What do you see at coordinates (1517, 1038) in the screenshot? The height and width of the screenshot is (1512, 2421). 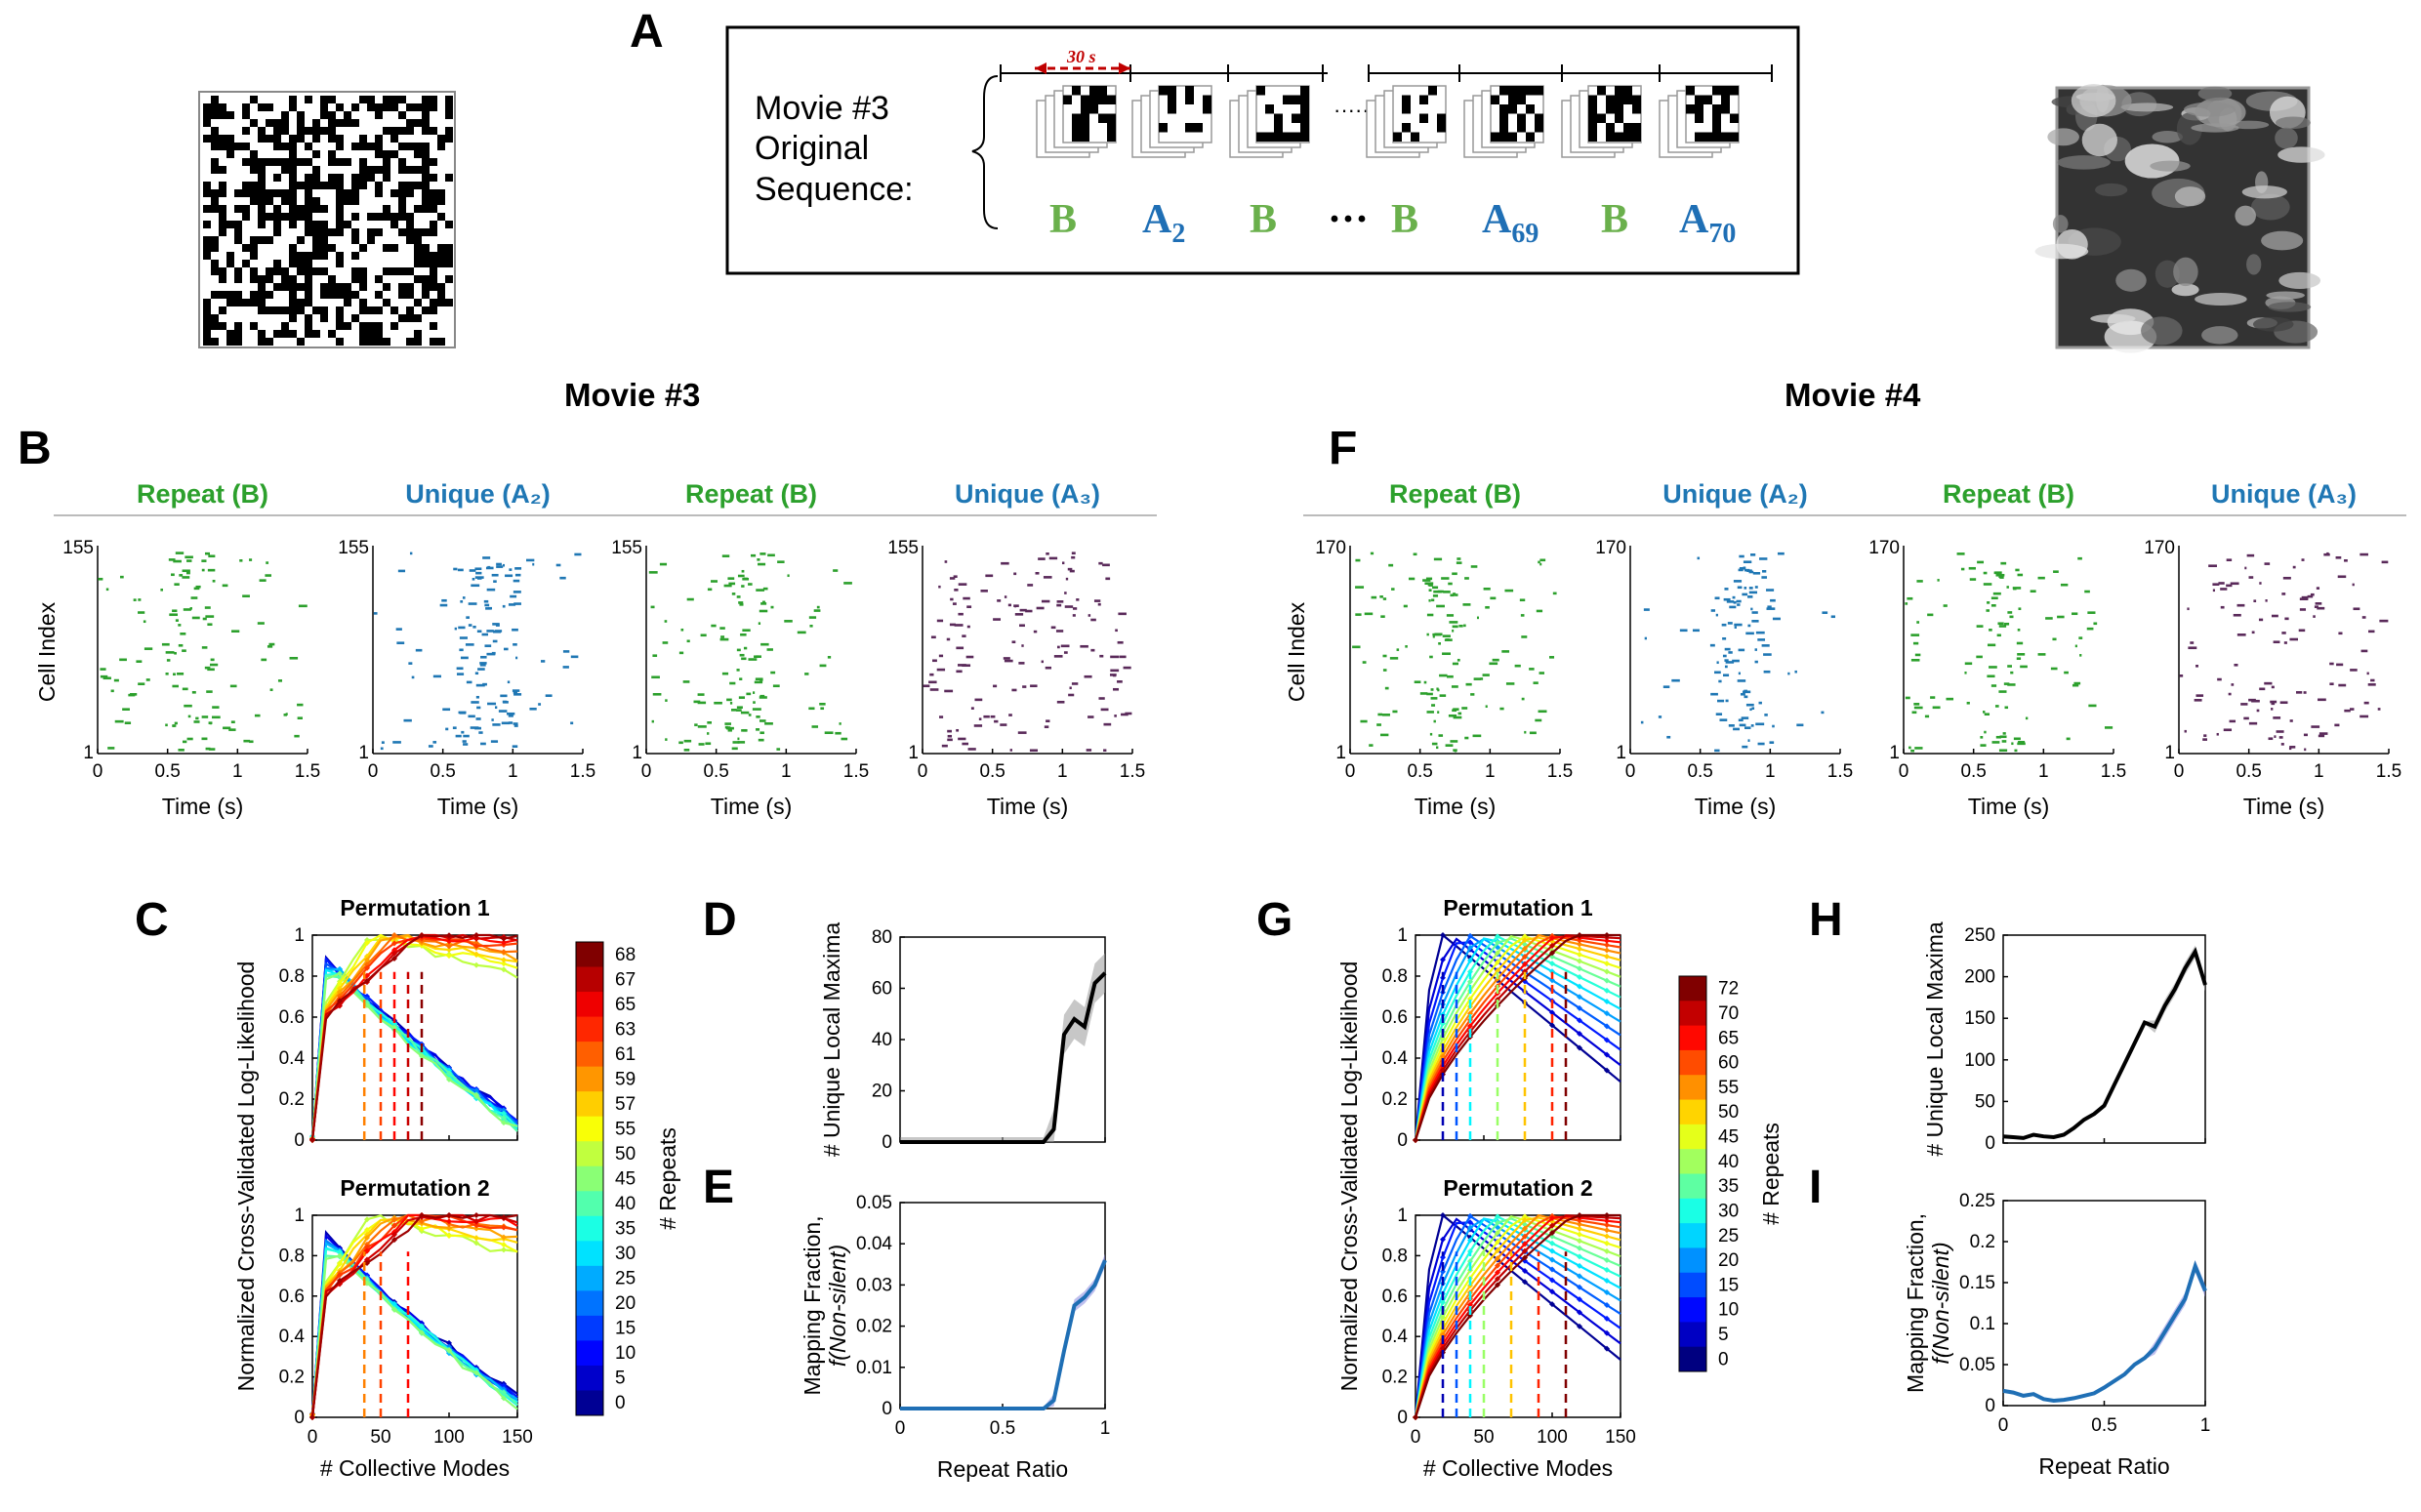 I see `likelihood-curve` at bounding box center [1517, 1038].